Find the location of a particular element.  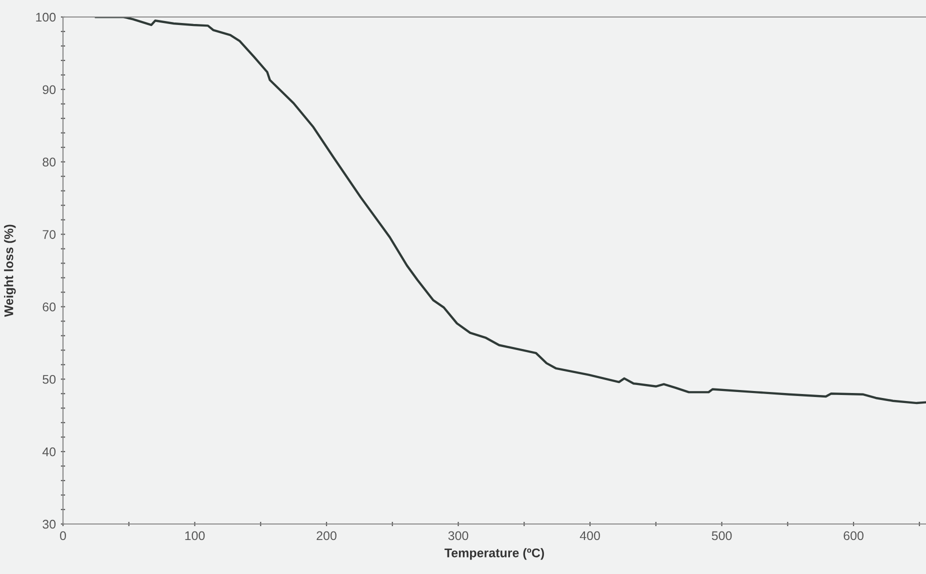

x-tick-label: 200 is located at coordinates (326, 535).